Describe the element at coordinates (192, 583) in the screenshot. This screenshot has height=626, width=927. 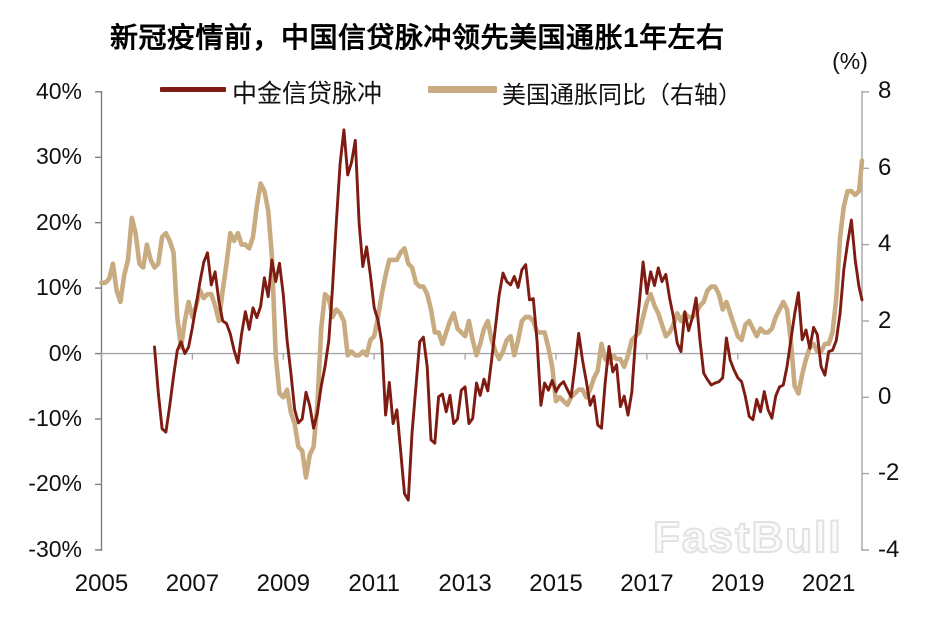
I see `x-tick-label: 2007` at that location.